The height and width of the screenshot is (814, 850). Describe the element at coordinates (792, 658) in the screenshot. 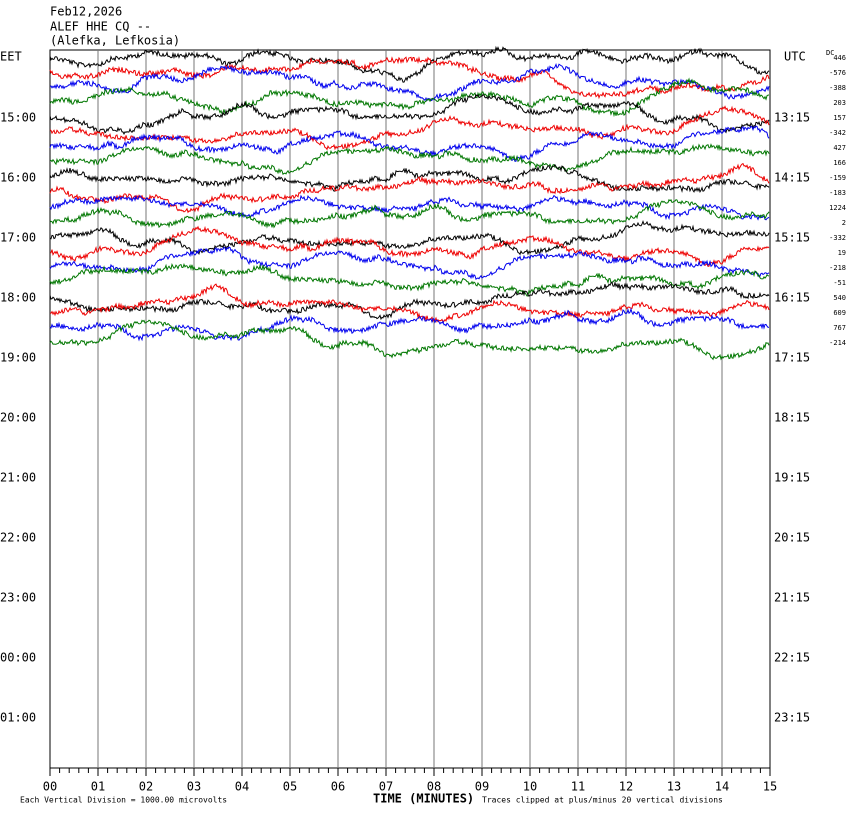

I see `right-hour-label: 22:15` at that location.